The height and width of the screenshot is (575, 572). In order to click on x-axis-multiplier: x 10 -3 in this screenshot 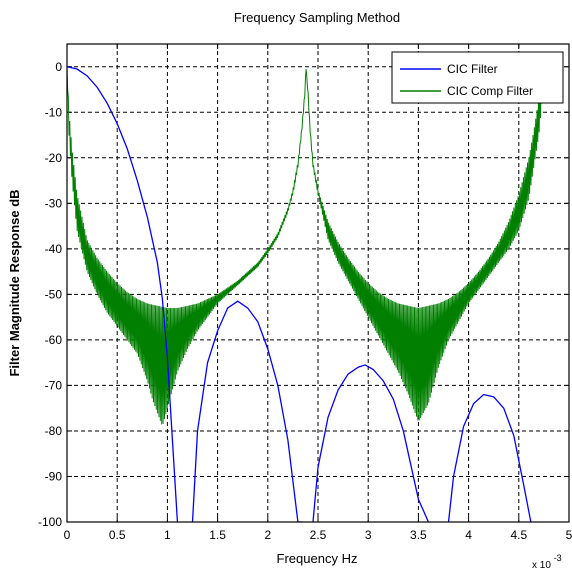, I will do `click(547, 562)`.